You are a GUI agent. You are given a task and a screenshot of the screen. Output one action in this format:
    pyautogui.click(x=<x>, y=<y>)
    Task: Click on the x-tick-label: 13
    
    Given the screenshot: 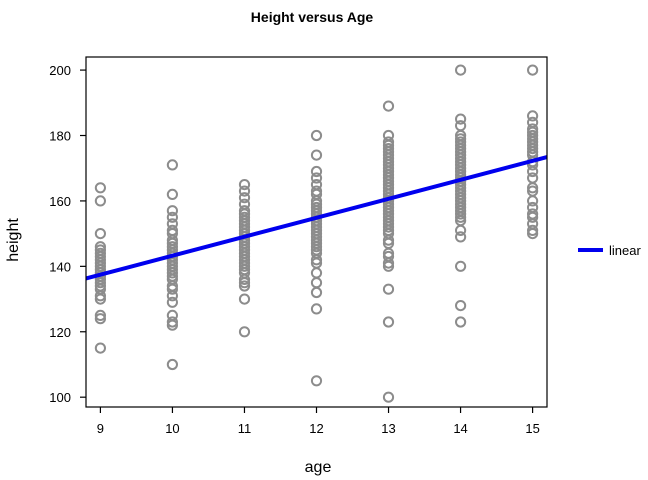 What is the action you would take?
    pyautogui.click(x=388, y=428)
    